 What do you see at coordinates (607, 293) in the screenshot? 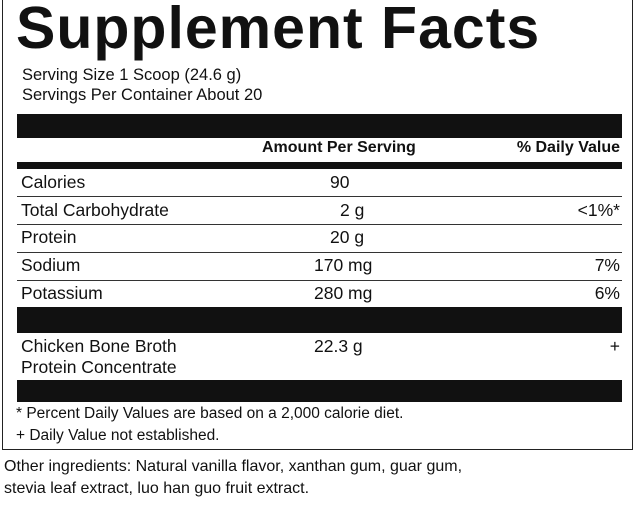
I see `nutrient-dv: 6%` at bounding box center [607, 293].